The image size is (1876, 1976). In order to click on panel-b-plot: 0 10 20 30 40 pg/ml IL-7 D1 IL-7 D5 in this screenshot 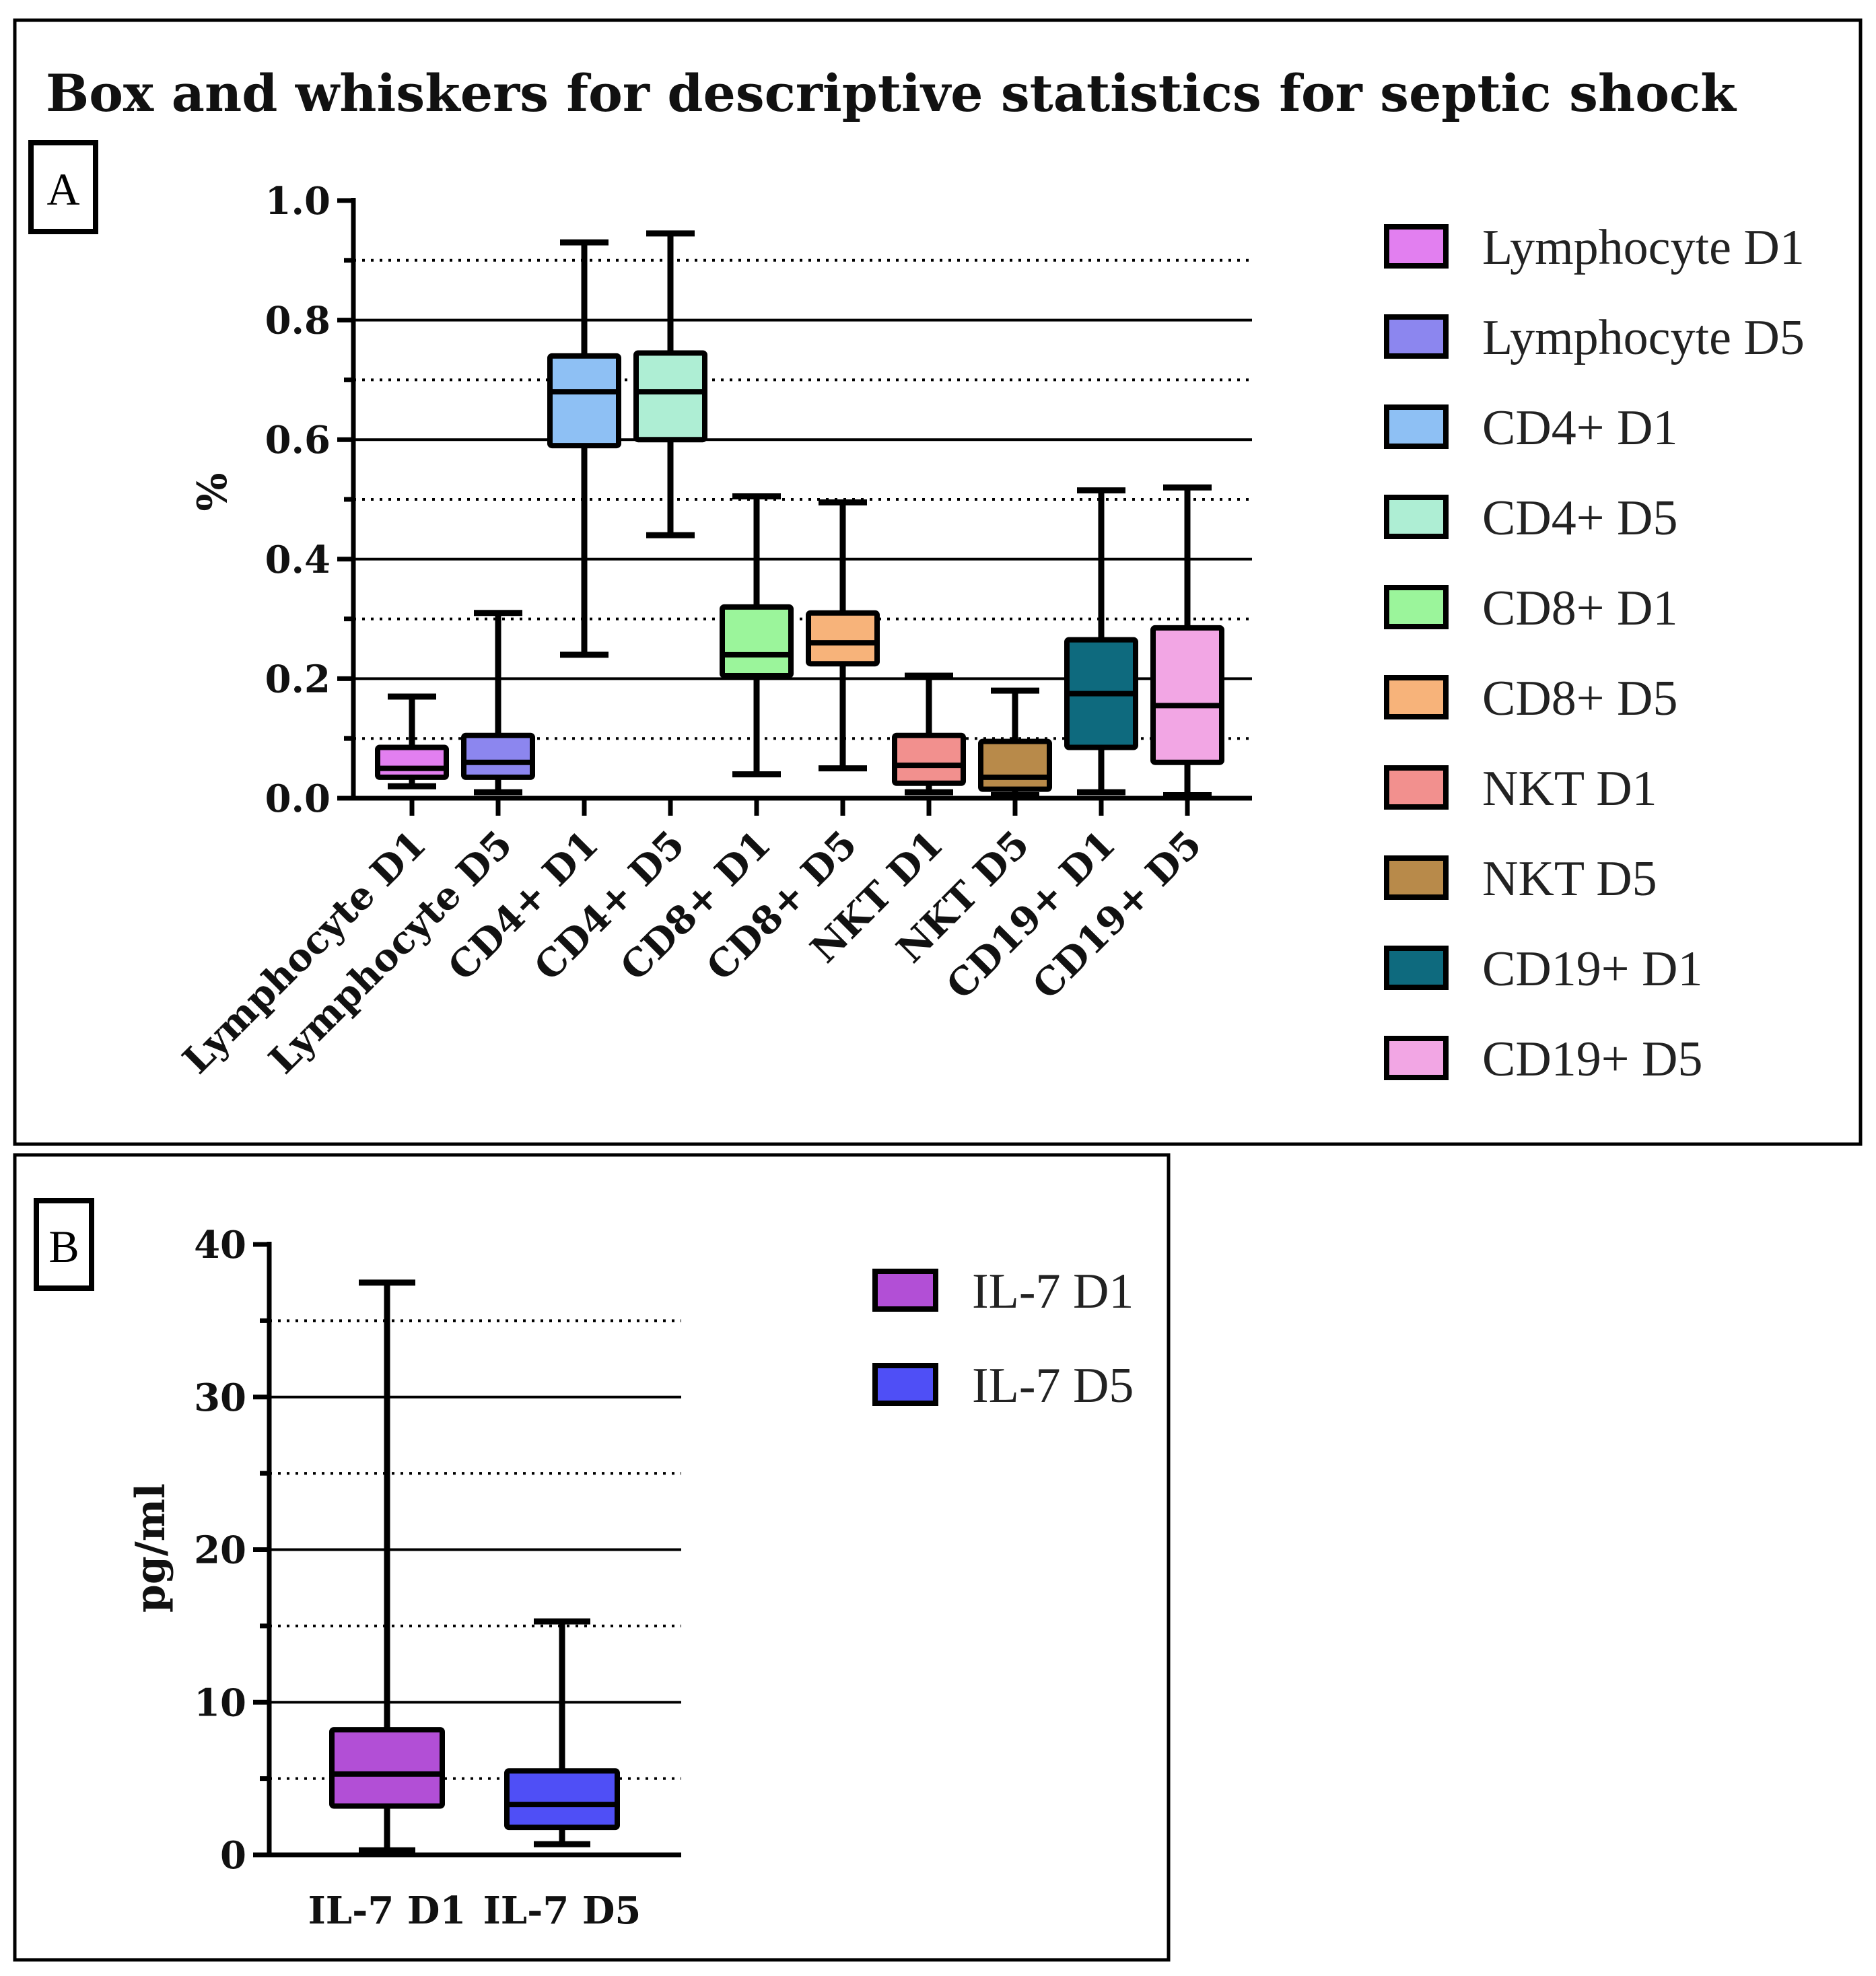, I will do `click(404, 1578)`.